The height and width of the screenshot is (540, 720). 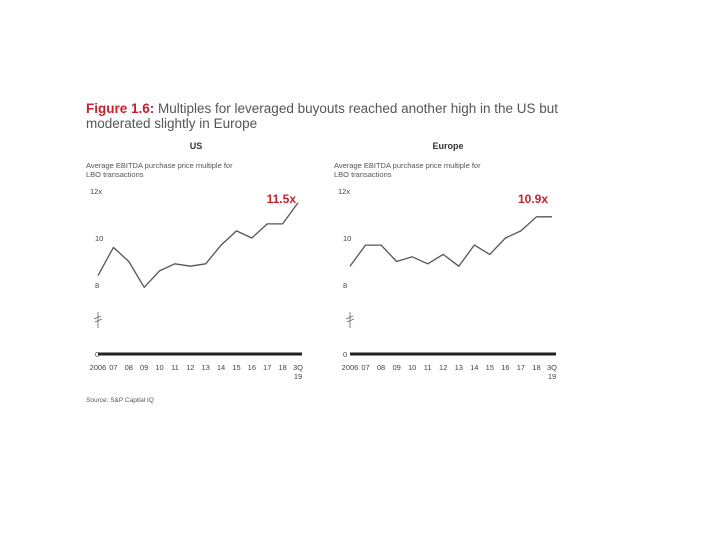 What do you see at coordinates (533, 199) in the screenshot?
I see `europe-annotation: 10.9x` at bounding box center [533, 199].